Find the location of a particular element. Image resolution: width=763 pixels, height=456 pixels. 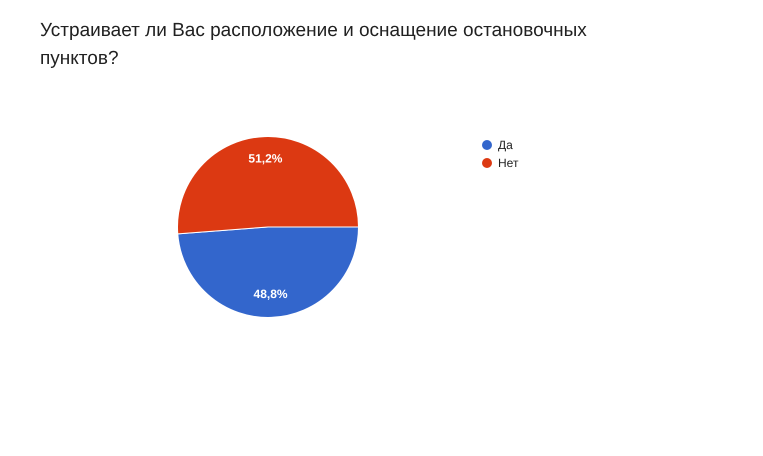

data-label: 51,2% is located at coordinates (265, 158).